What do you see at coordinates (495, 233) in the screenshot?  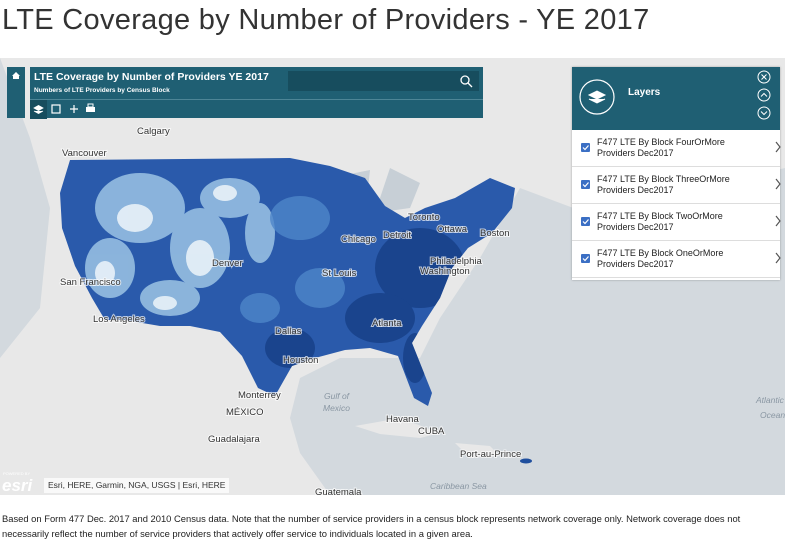 I see `place-label: Boston` at bounding box center [495, 233].